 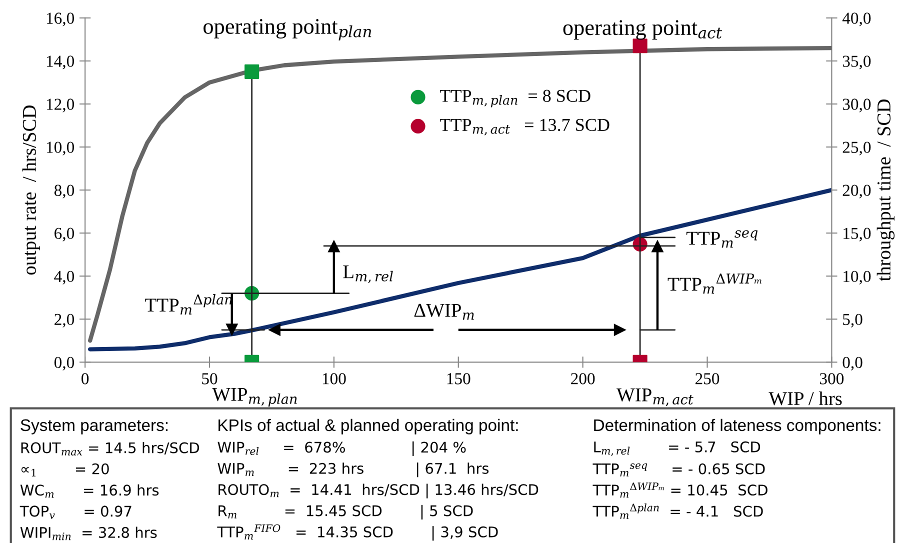 What do you see at coordinates (88, 533) in the screenshot?
I see `text: WIPI$_{min}$ = 32.8 hrs` at bounding box center [88, 533].